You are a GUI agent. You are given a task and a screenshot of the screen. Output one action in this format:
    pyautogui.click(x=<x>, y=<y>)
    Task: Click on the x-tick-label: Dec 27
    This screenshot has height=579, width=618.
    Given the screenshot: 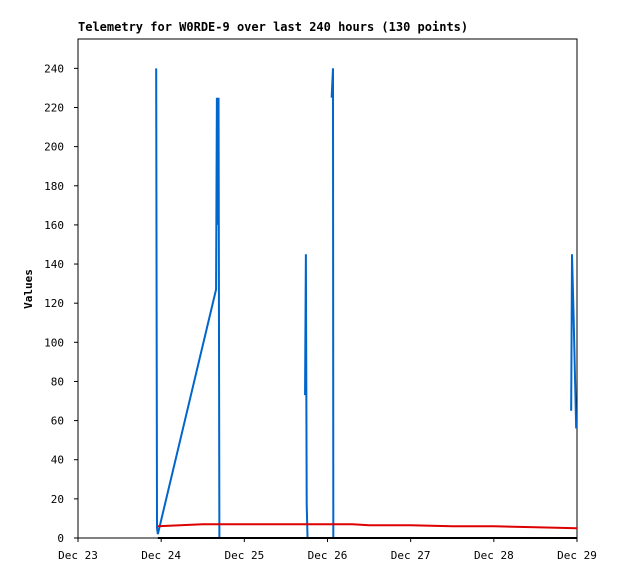 What is the action you would take?
    pyautogui.click(x=411, y=555)
    